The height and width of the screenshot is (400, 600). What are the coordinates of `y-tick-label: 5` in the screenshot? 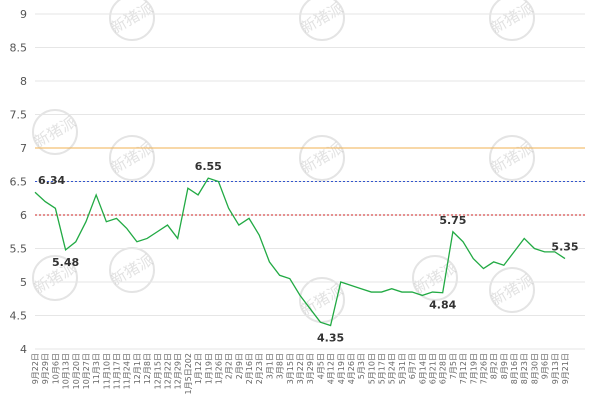 It's located at (23, 282).